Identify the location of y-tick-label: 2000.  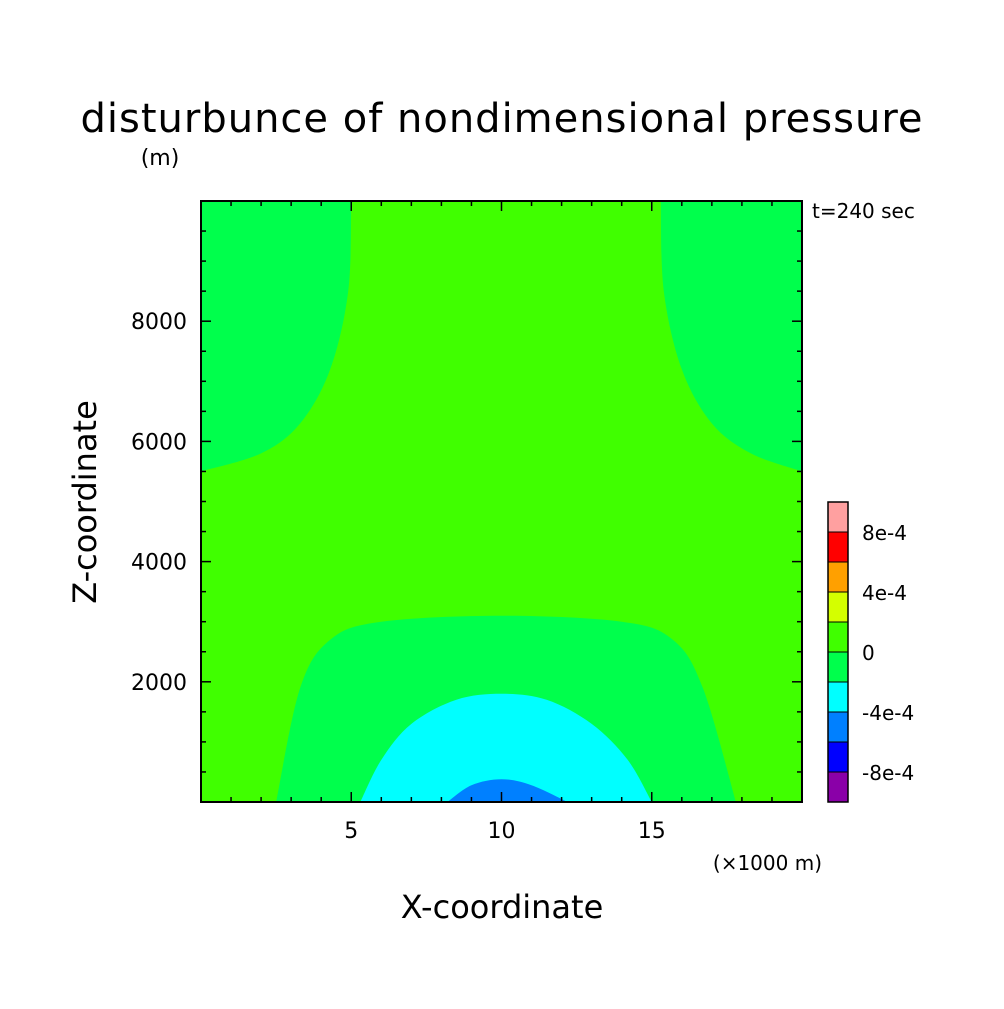
(159, 683).